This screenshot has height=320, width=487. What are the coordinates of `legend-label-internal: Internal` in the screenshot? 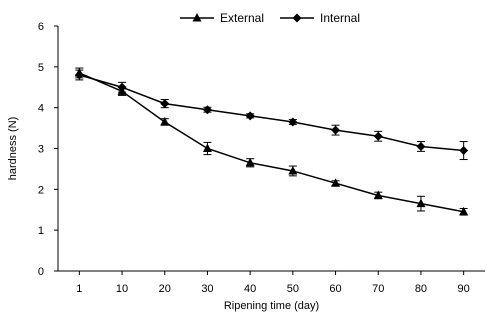 It's located at (340, 18).